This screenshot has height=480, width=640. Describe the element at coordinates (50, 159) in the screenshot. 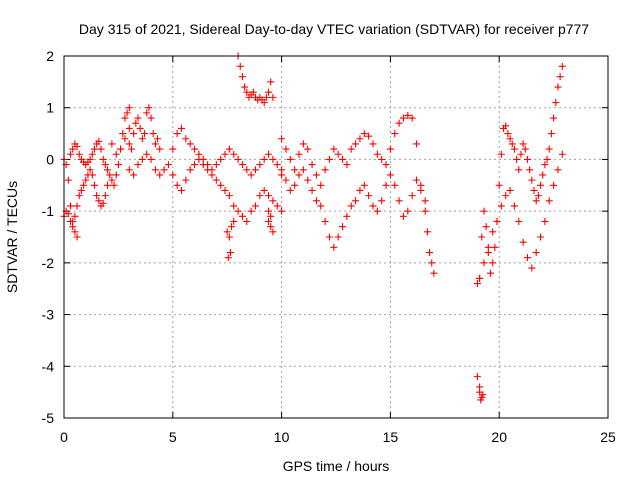

I see `y-tick-label: 0` at that location.